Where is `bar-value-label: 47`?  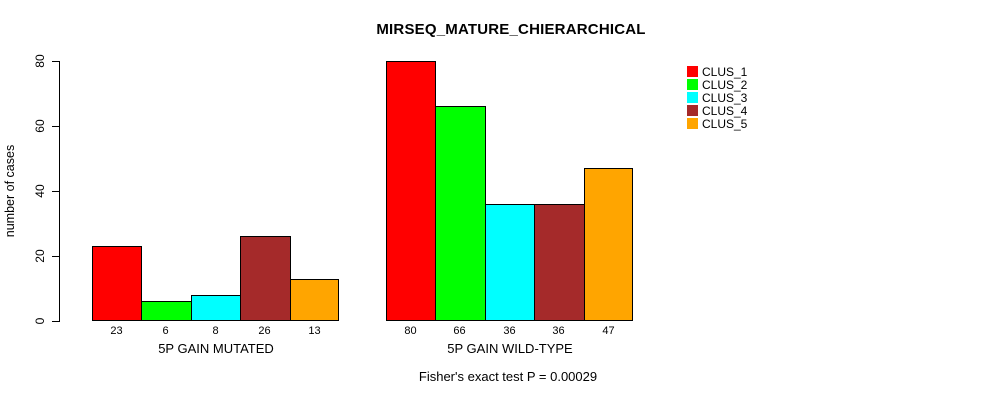
bar-value-label: 47 is located at coordinates (608, 331).